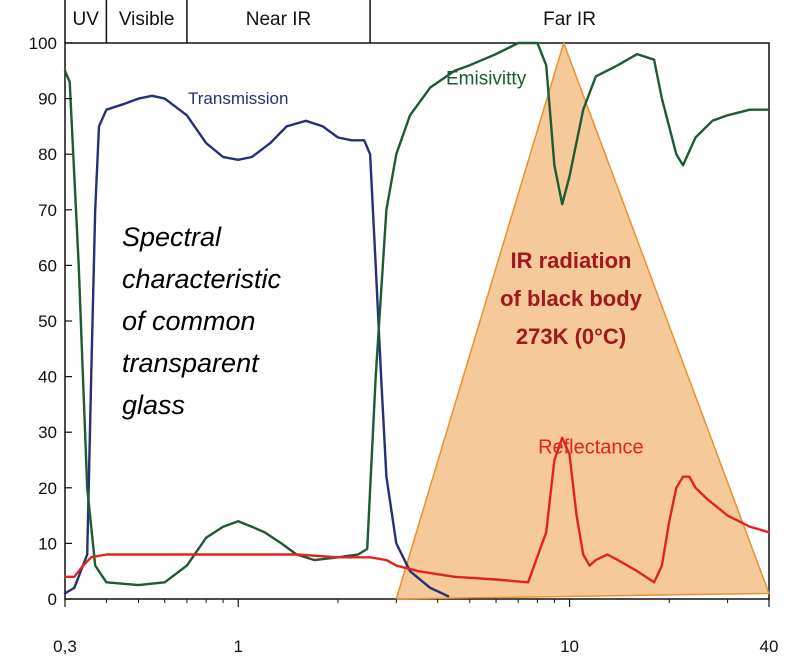 Image resolution: width=789 pixels, height=662 pixels. Describe the element at coordinates (569, 646) in the screenshot. I see `x-tick-label: 10` at that location.